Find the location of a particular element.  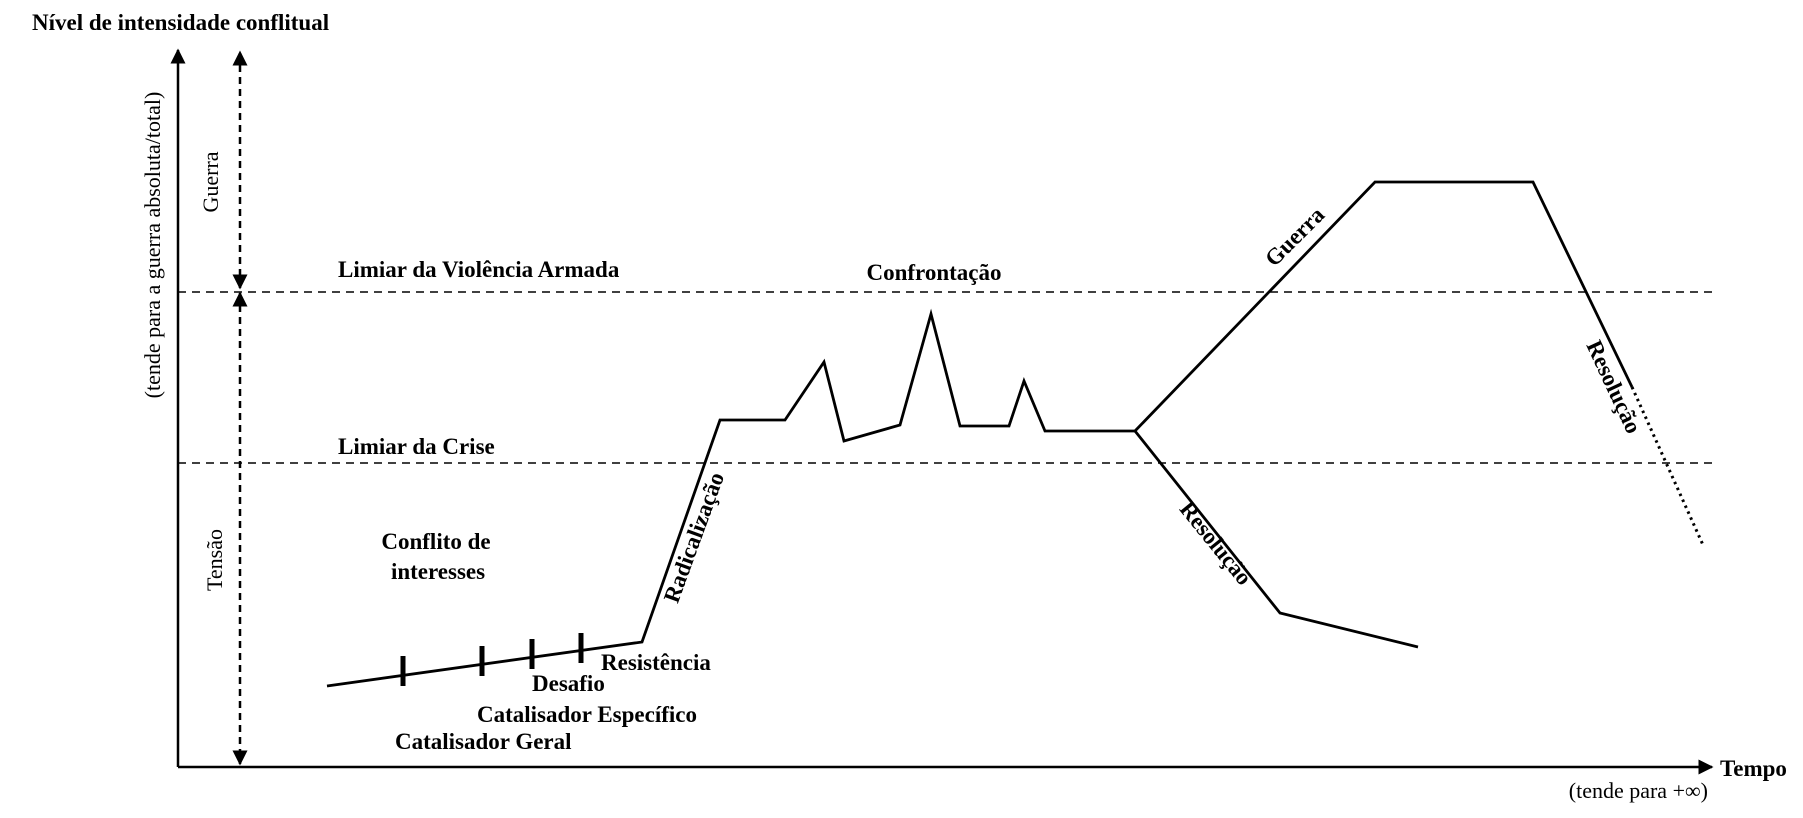

y-axis-subtitle: (tende para a guerra absoluta/total) is located at coordinates (152, 245).